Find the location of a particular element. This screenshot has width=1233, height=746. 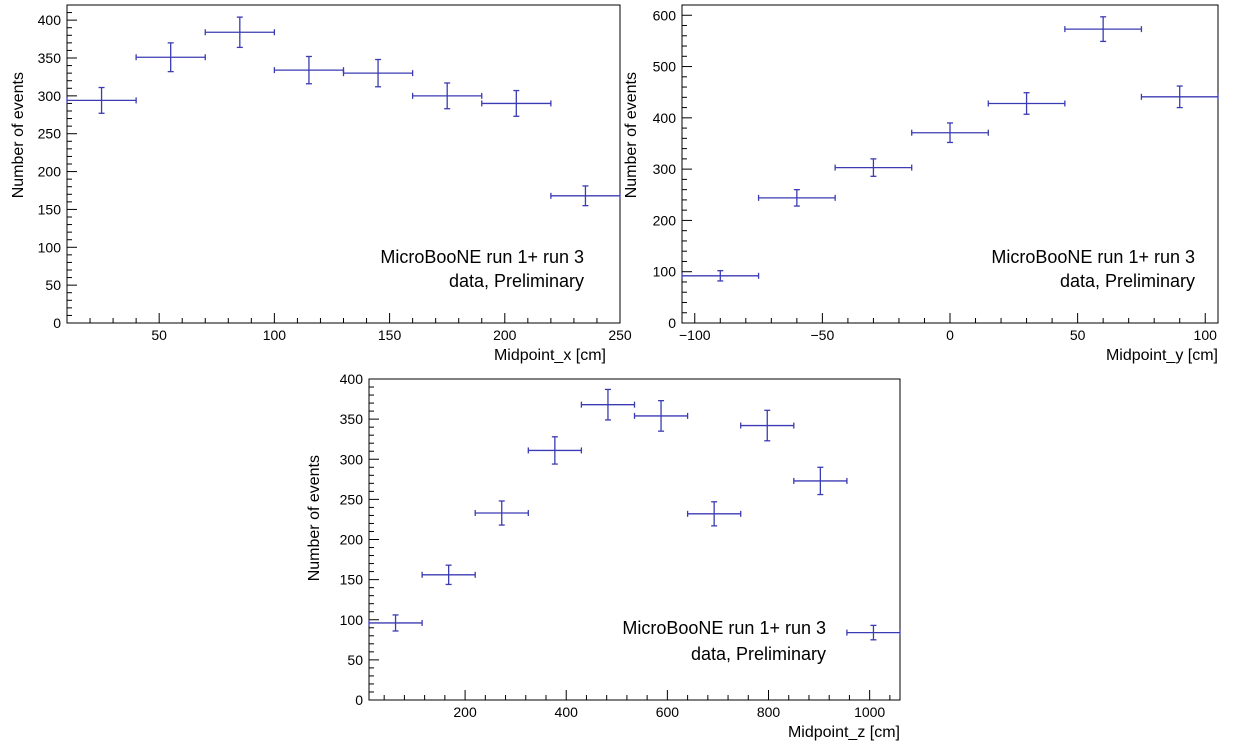

y-tick-label: 500 is located at coordinates (665, 67).